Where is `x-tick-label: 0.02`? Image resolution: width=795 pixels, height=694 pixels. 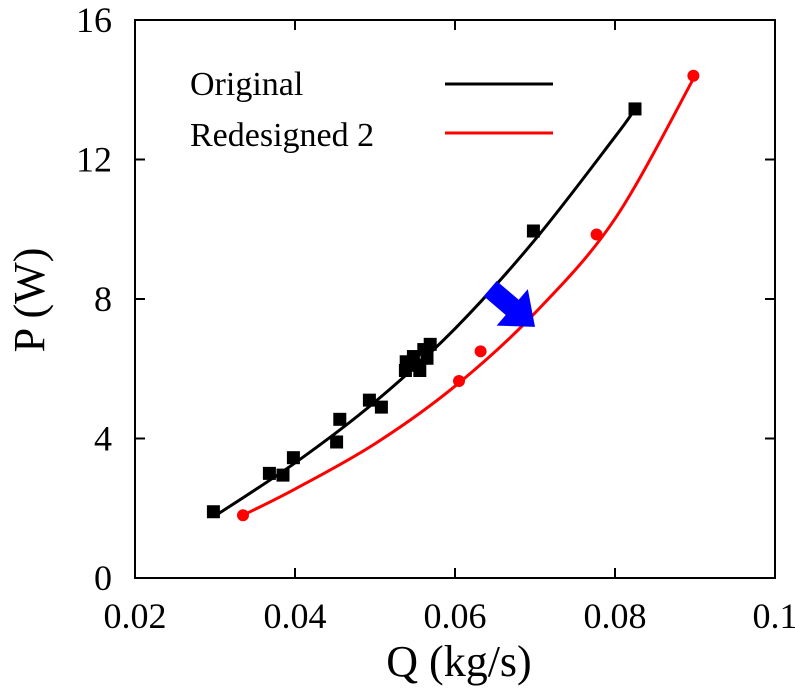 x-tick-label: 0.02 is located at coordinates (135, 616).